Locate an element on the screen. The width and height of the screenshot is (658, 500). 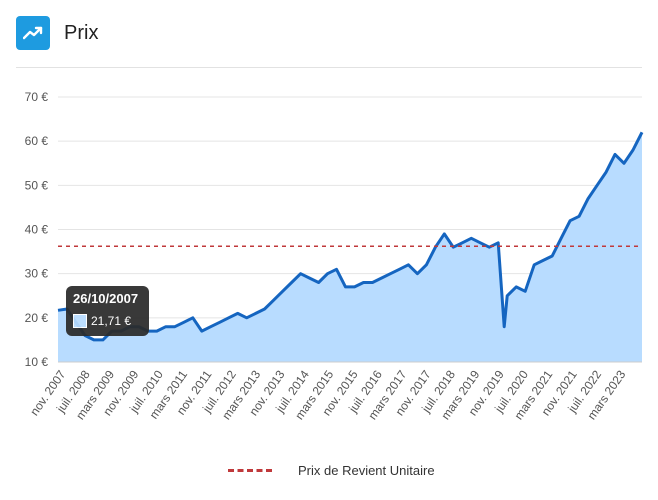
y-axis: 10 € 20 € 30 € 40 € 50 € 60 € 70 € is located at coordinates (37, 229).